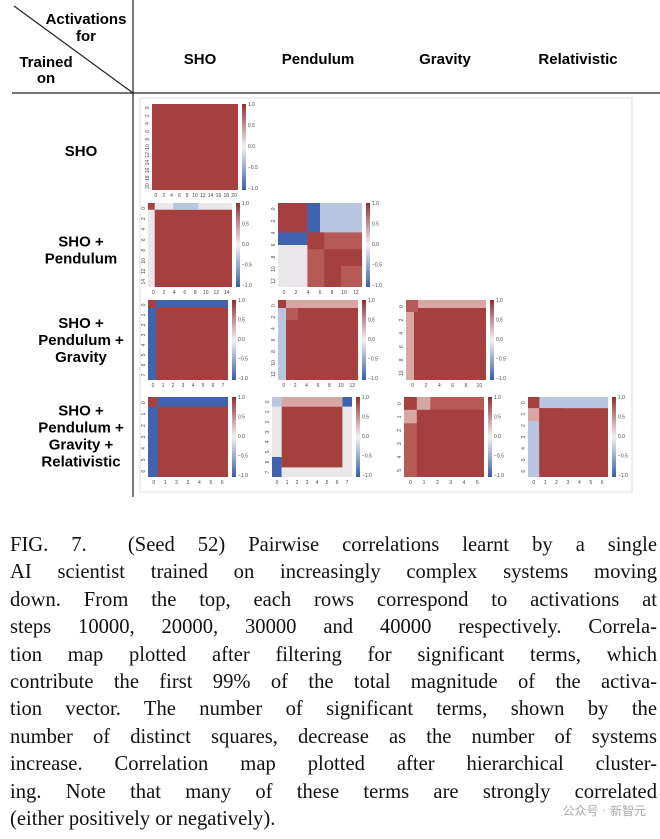  Describe the element at coordinates (81, 445) in the screenshot. I see `row-label: Gravity +` at that location.